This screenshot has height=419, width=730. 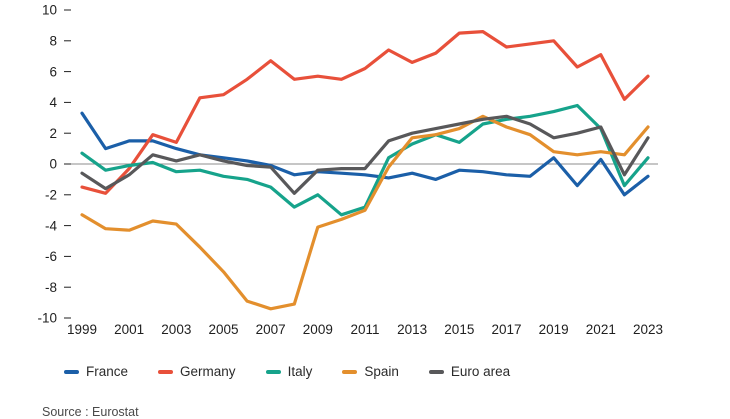 I want to click on x-axis-label: 2011, so click(x=364, y=329).